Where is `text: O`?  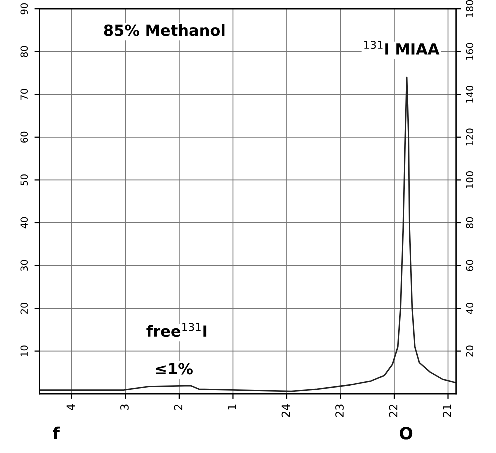
text: O is located at coordinates (406, 433).